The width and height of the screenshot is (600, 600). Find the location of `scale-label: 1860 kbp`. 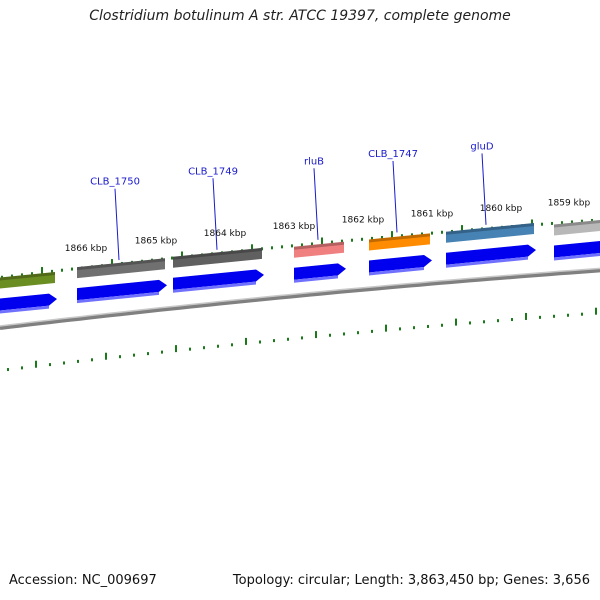

scale-label: 1860 kbp is located at coordinates (501, 209).